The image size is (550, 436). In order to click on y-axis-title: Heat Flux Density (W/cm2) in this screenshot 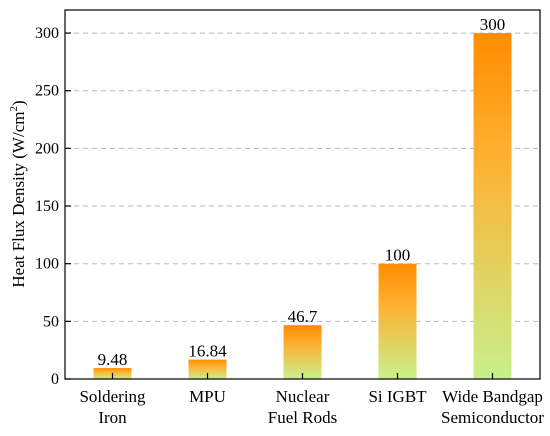, I will do `click(18, 193)`.